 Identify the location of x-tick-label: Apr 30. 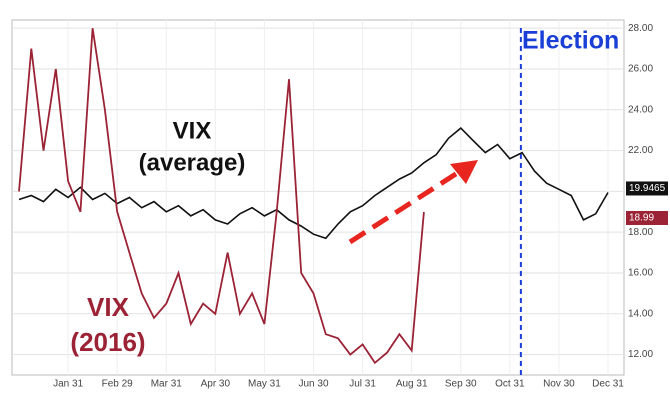
(216, 384).